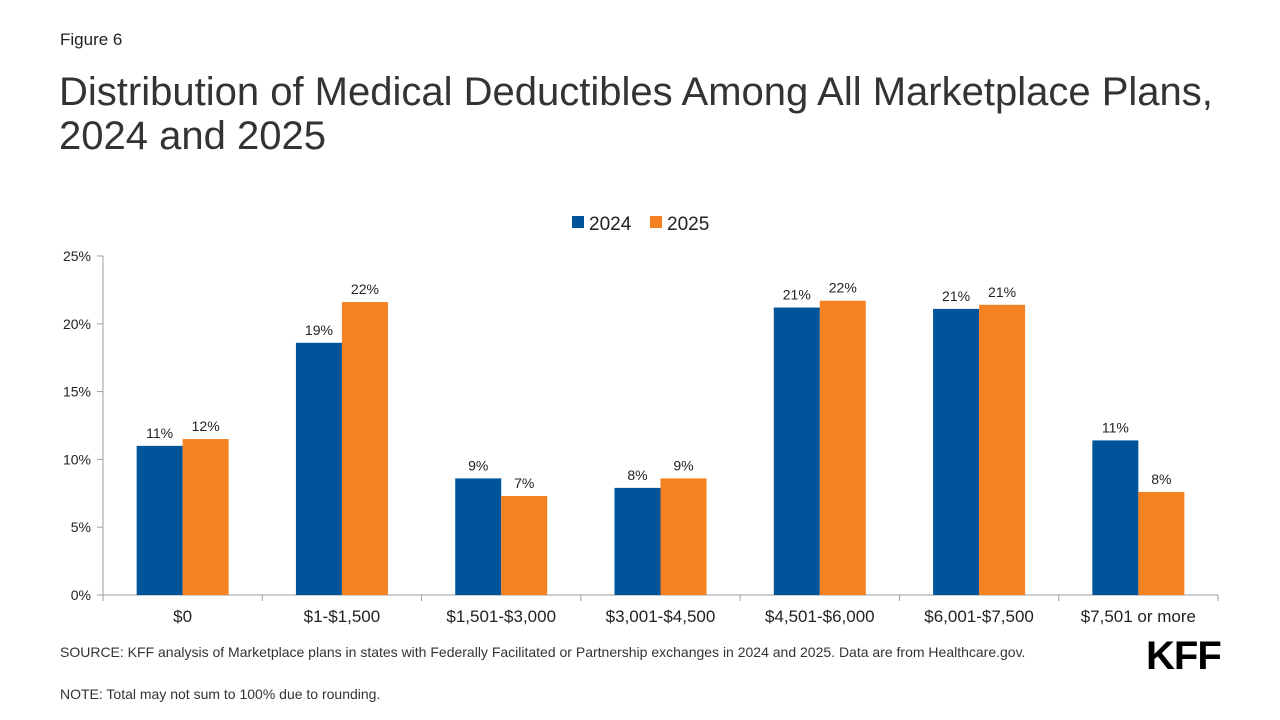 This screenshot has width=1280, height=720. I want to click on y-tick-label: 5%, so click(81, 527).